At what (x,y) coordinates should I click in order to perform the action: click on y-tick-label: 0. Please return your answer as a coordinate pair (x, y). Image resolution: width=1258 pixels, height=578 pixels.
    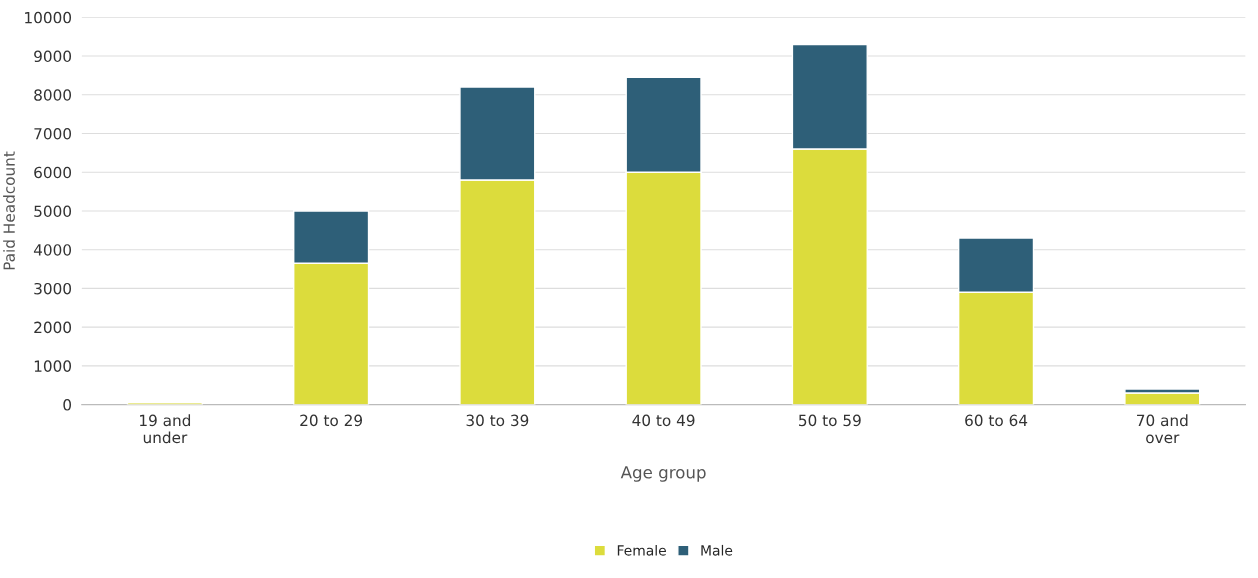
    Looking at the image, I should click on (67, 405).